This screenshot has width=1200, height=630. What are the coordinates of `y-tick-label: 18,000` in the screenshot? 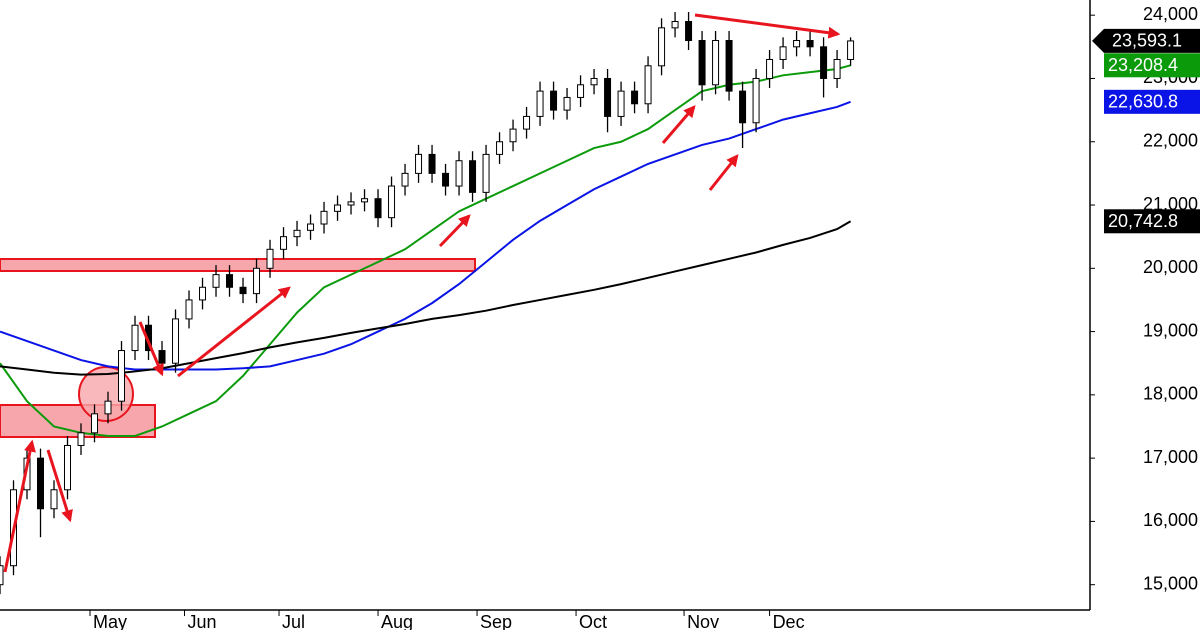 It's located at (1170, 394).